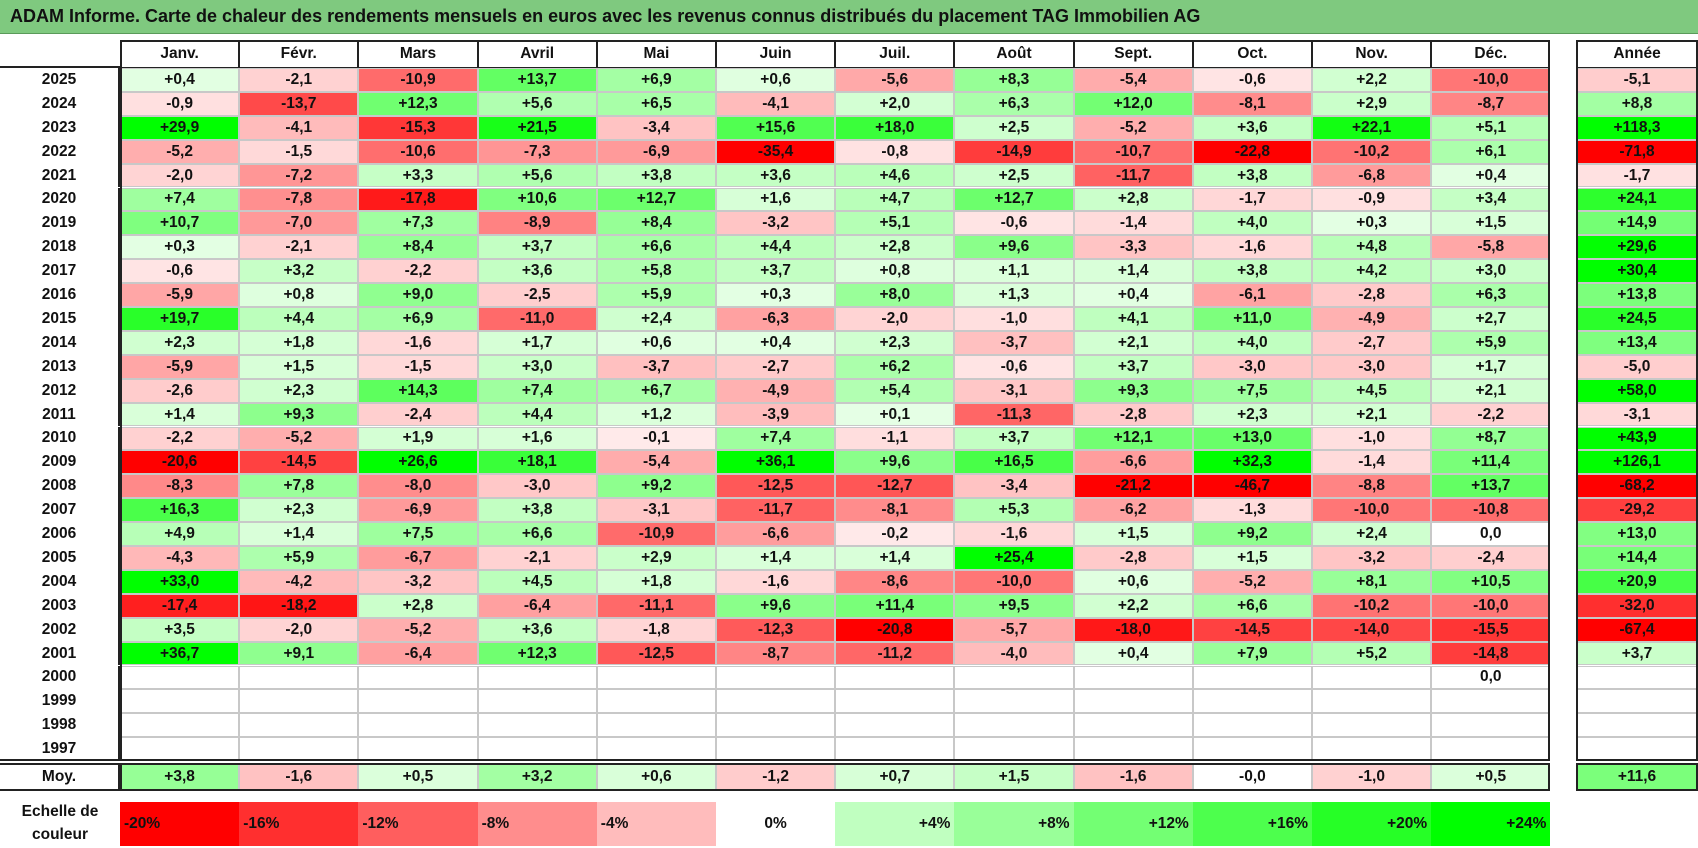  What do you see at coordinates (1637, 534) in the screenshot?
I see `annual-cell: +13,0` at bounding box center [1637, 534].